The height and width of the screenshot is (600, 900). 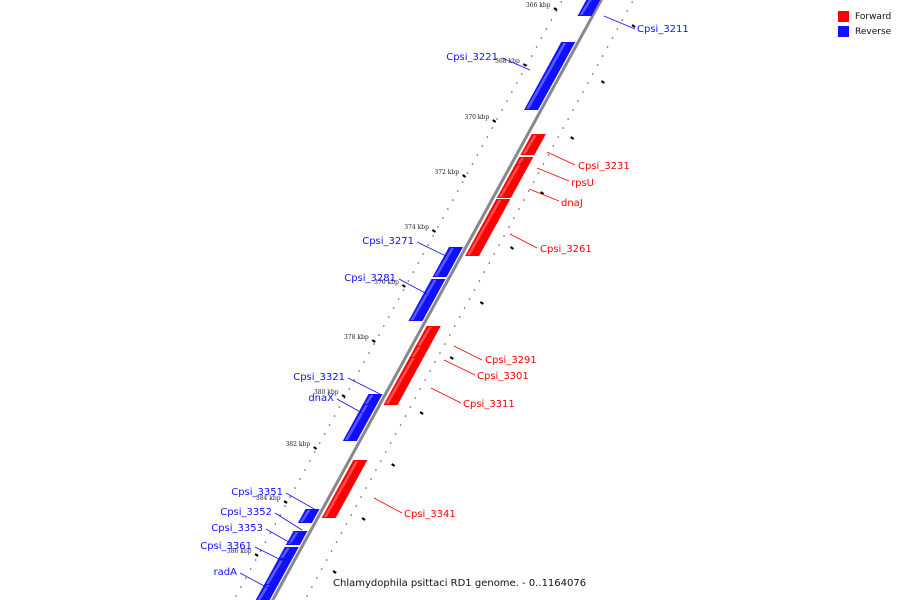 What do you see at coordinates (572, 203) in the screenshot?
I see `gene-label-dnaj: dnaJ` at bounding box center [572, 203].